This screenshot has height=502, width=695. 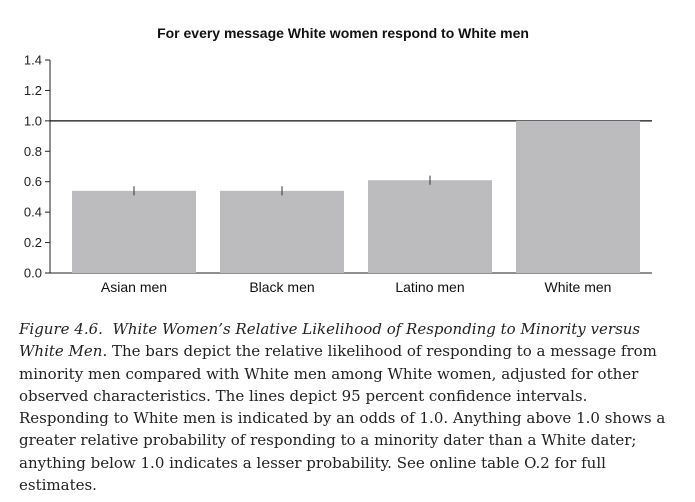 What do you see at coordinates (134, 287) in the screenshot?
I see `x-category-label: Asian men` at bounding box center [134, 287].